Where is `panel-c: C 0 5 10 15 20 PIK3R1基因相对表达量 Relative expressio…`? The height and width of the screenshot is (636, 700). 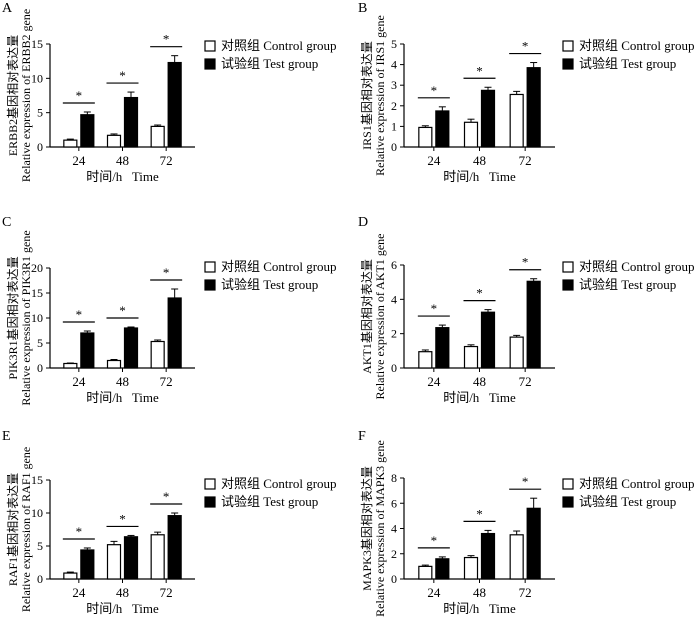 panel-c: C 0 5 10 15 20 PIK3R1基因相对表达量 Relative expressio… is located at coordinates (169, 310).